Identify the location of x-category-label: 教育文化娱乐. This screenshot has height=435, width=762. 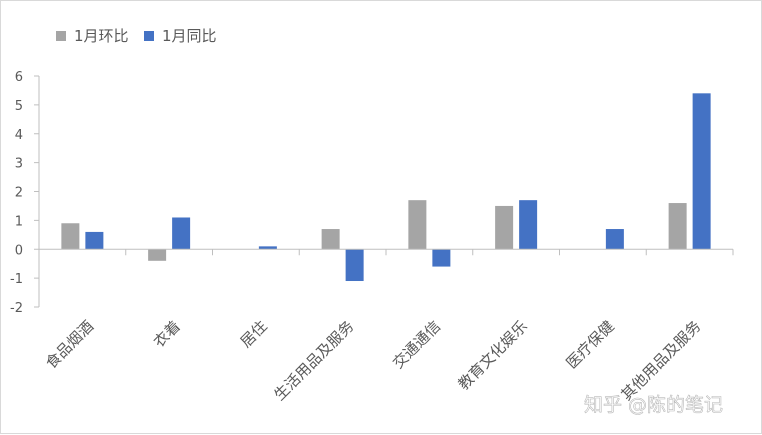
(493, 355).